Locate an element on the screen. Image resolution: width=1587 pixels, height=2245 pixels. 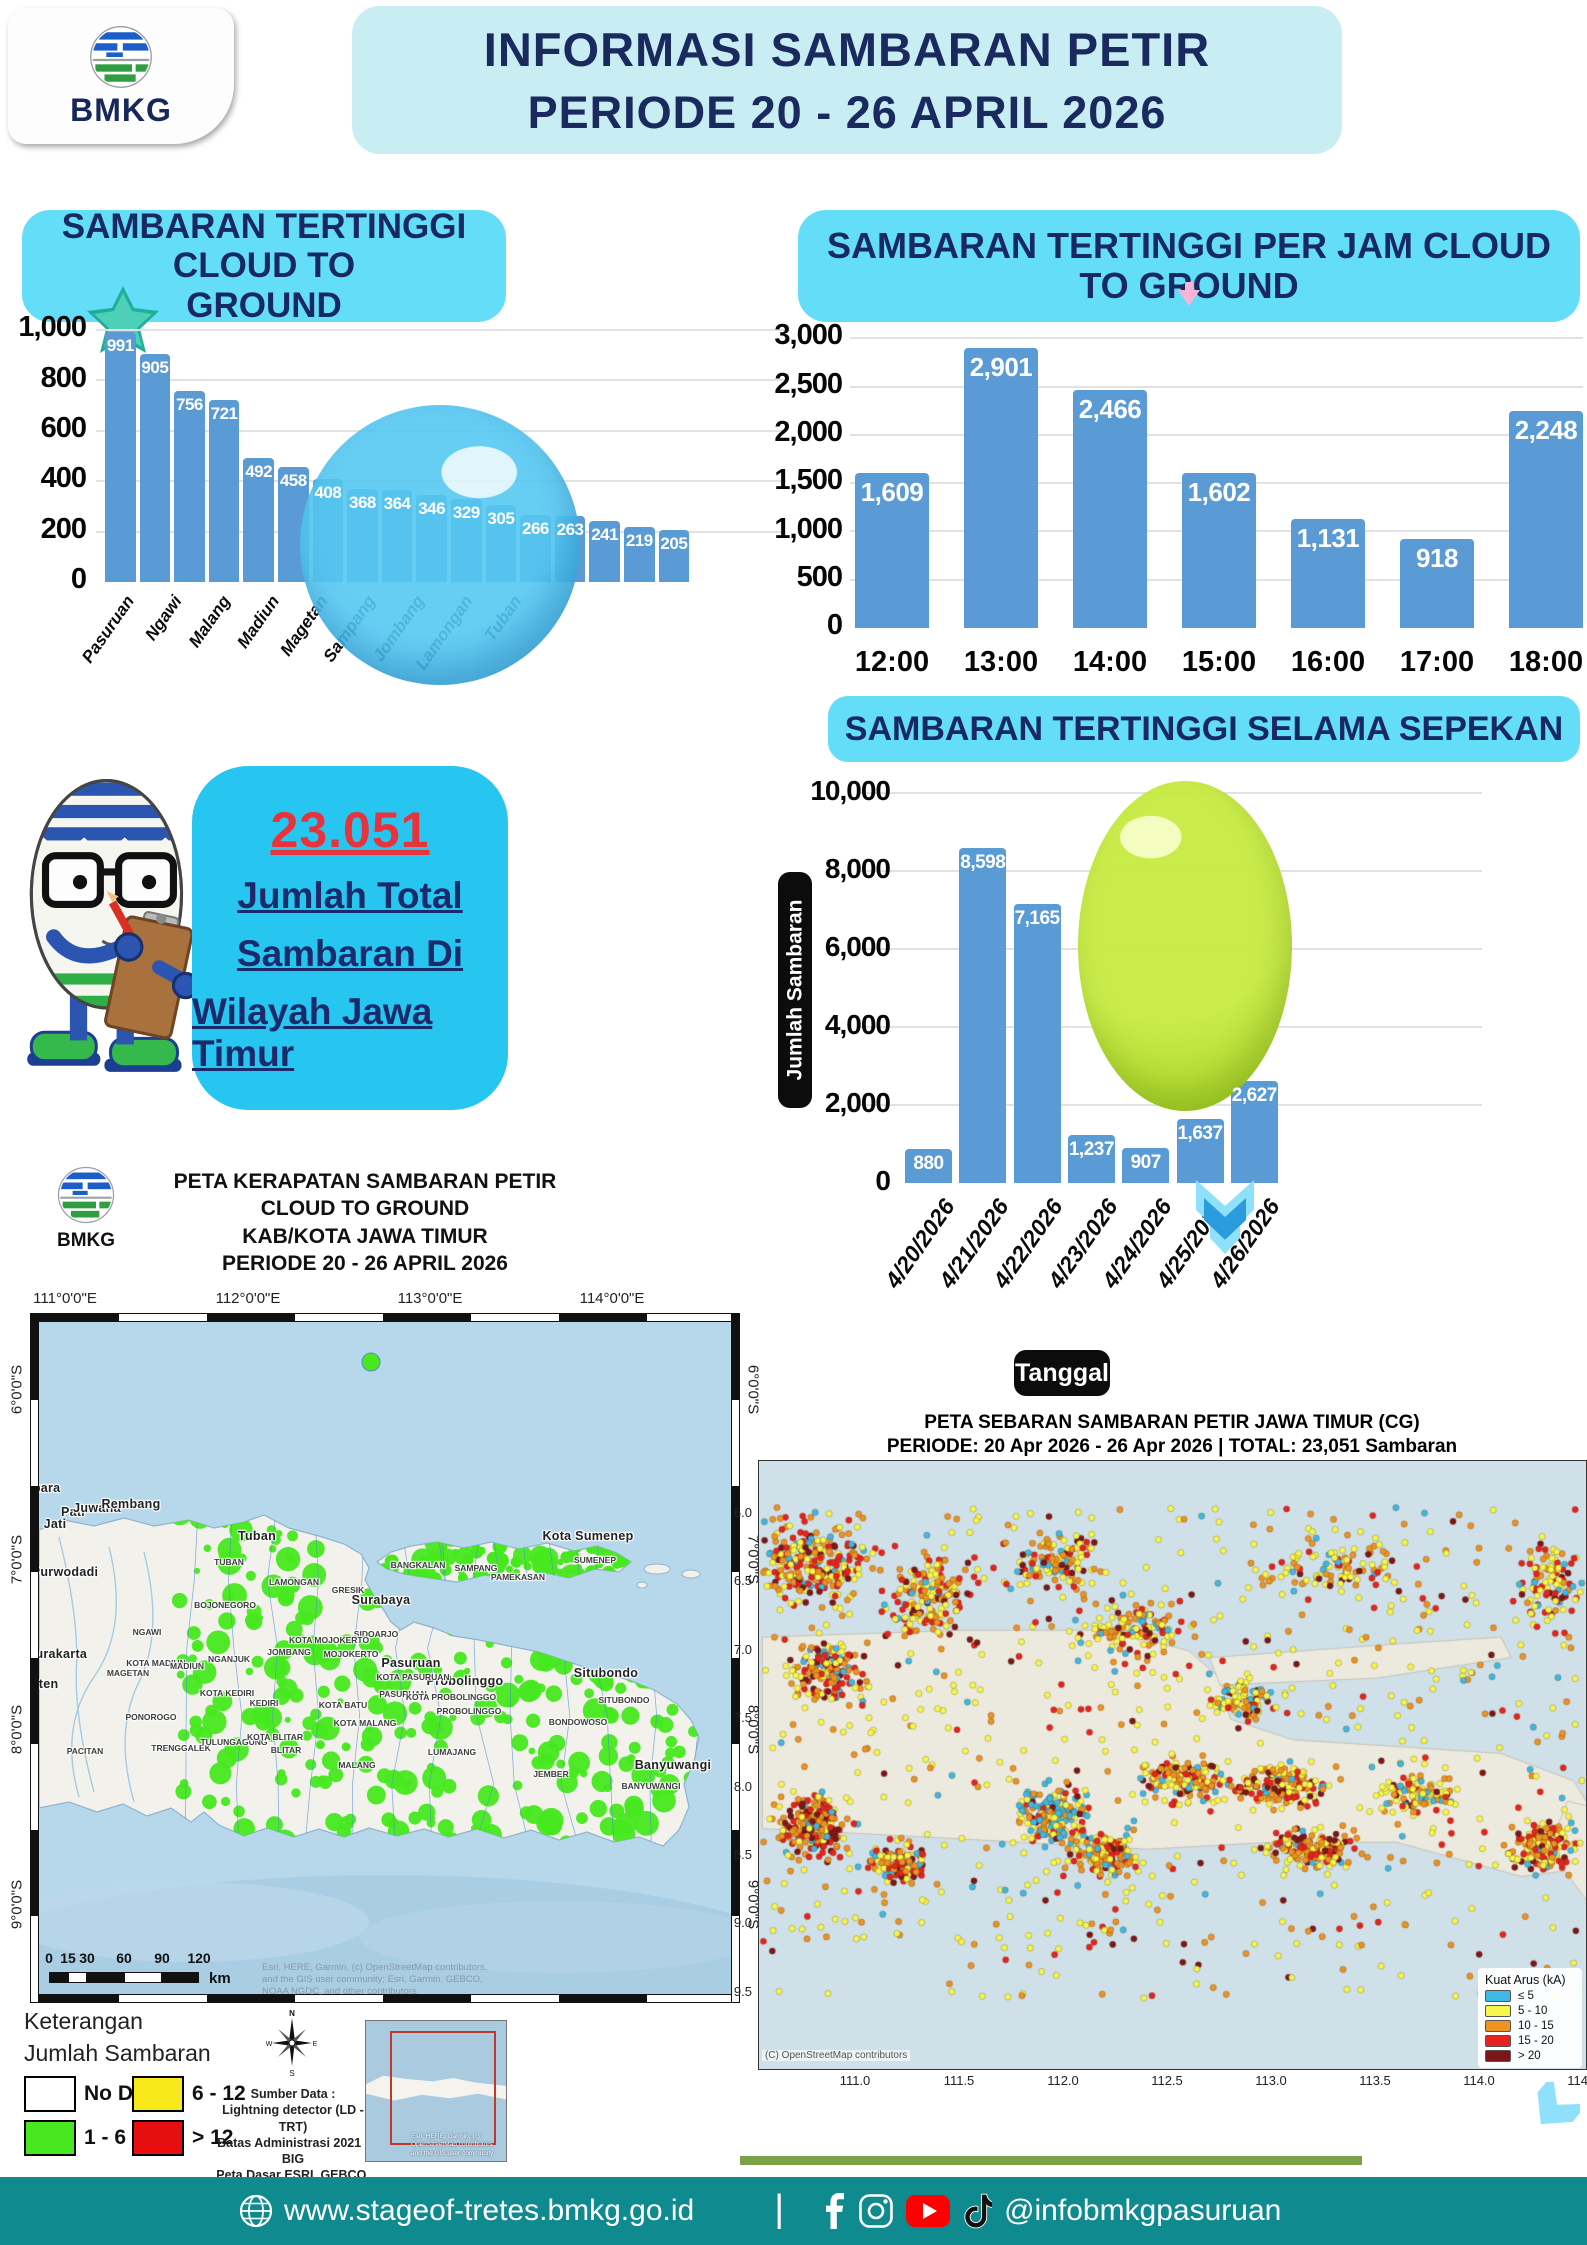
youtube-icon is located at coordinates (928, 2211).